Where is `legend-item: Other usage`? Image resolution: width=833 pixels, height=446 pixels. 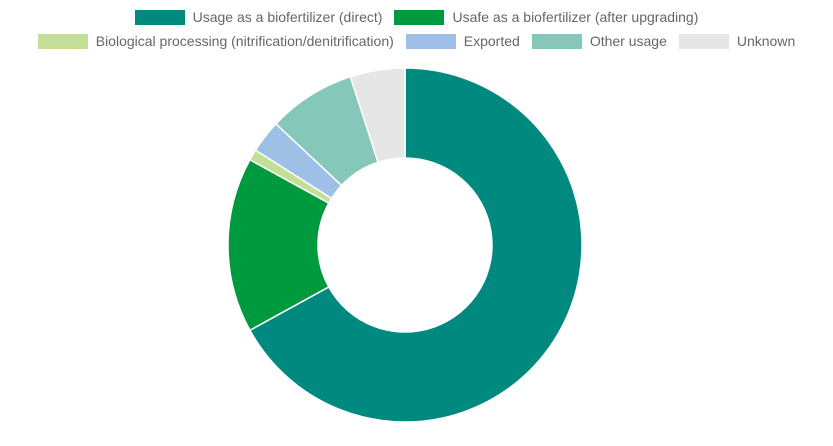 legend-item: Other usage is located at coordinates (599, 41).